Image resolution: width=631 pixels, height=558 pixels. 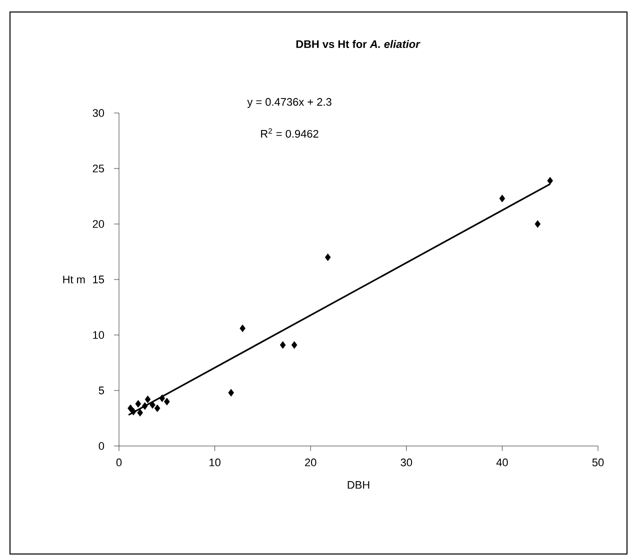 What do you see at coordinates (359, 485) in the screenshot?
I see `x-axis-title: DBH` at bounding box center [359, 485].